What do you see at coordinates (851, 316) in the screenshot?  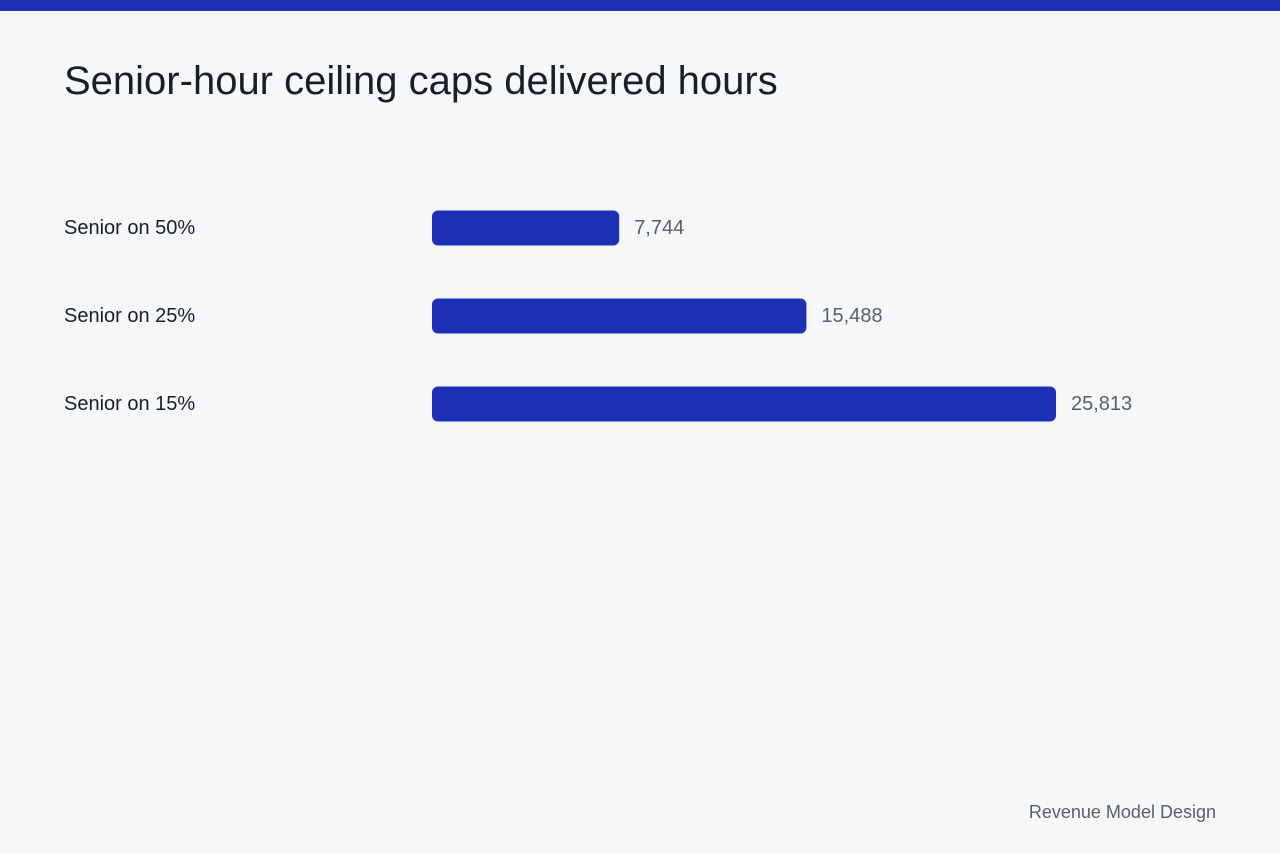 I see `value-label: 15,488` at bounding box center [851, 316].